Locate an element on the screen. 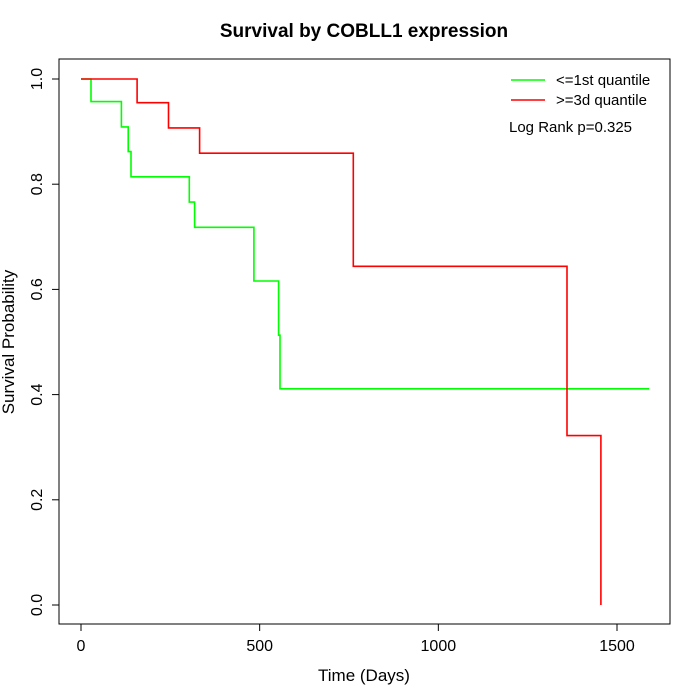 This screenshot has height=700, width=700. y-tick-label: 0.8 is located at coordinates (37, 184).